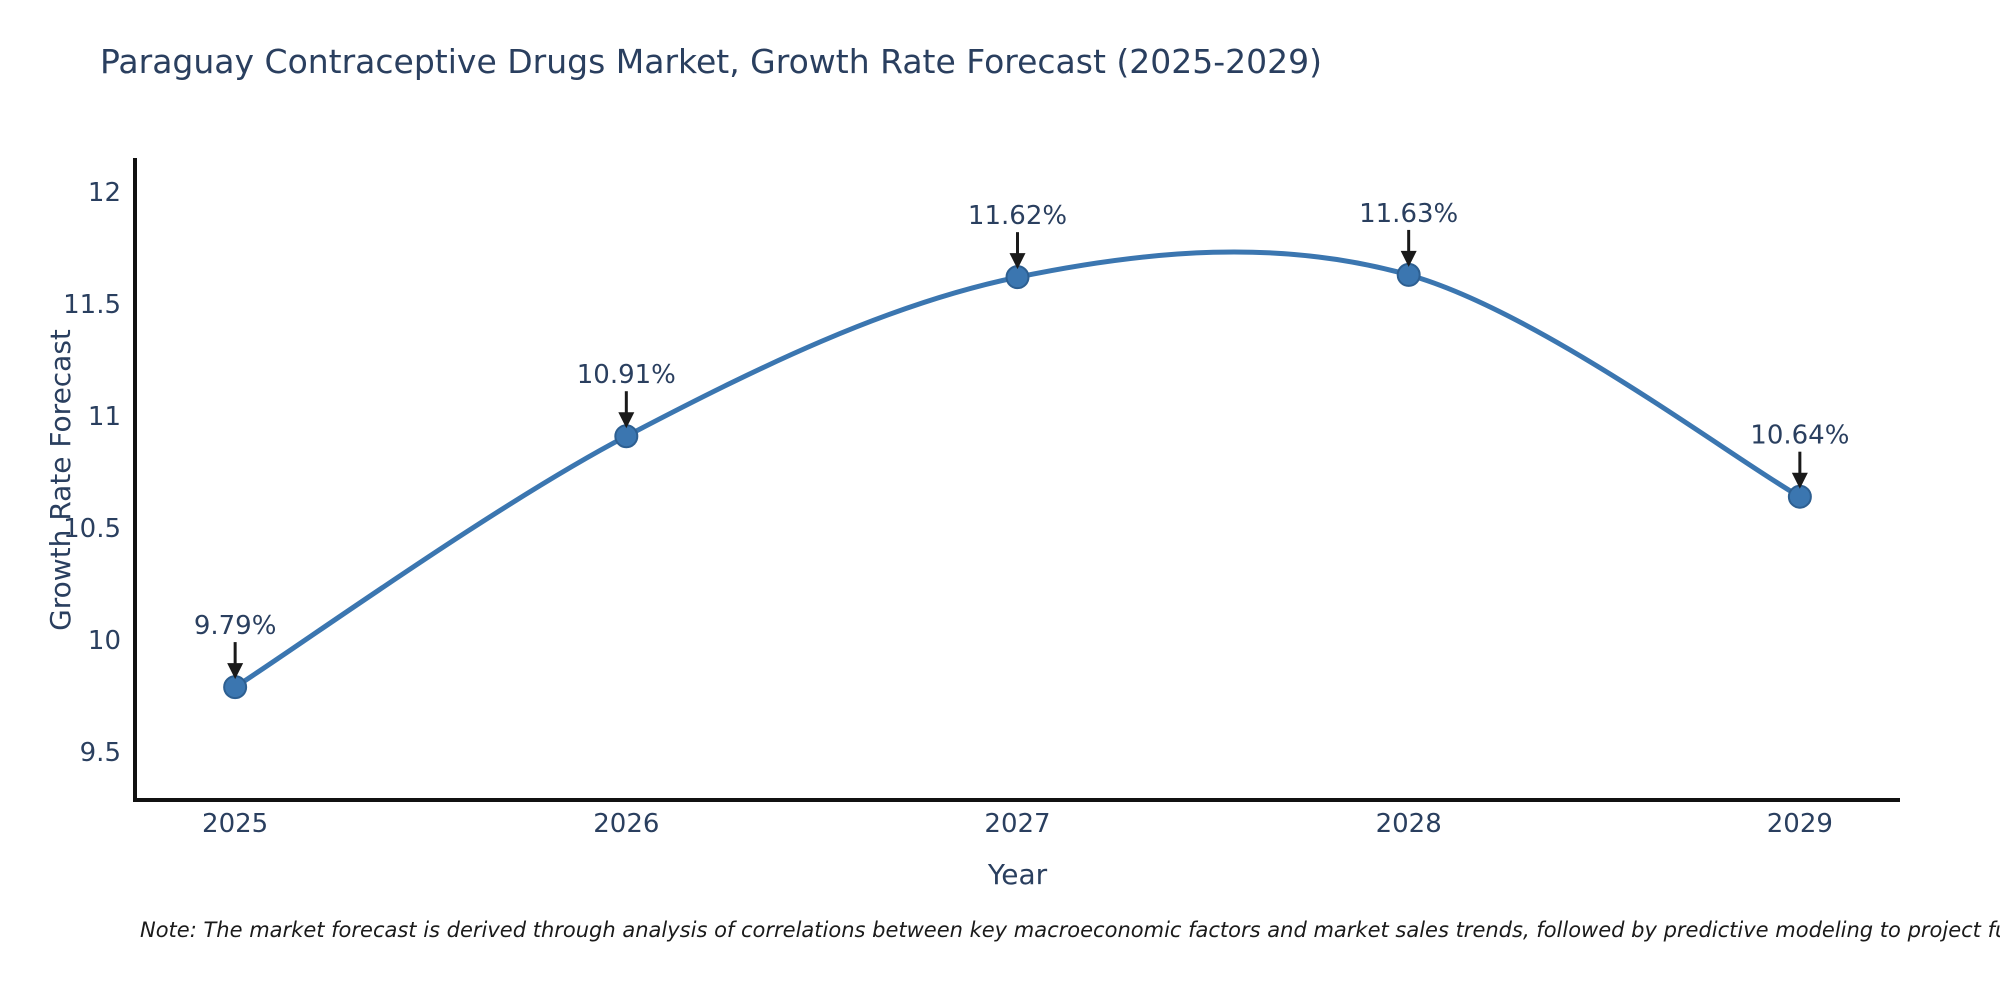  I want to click on y-tick-label: 9.5, so click(100, 753).